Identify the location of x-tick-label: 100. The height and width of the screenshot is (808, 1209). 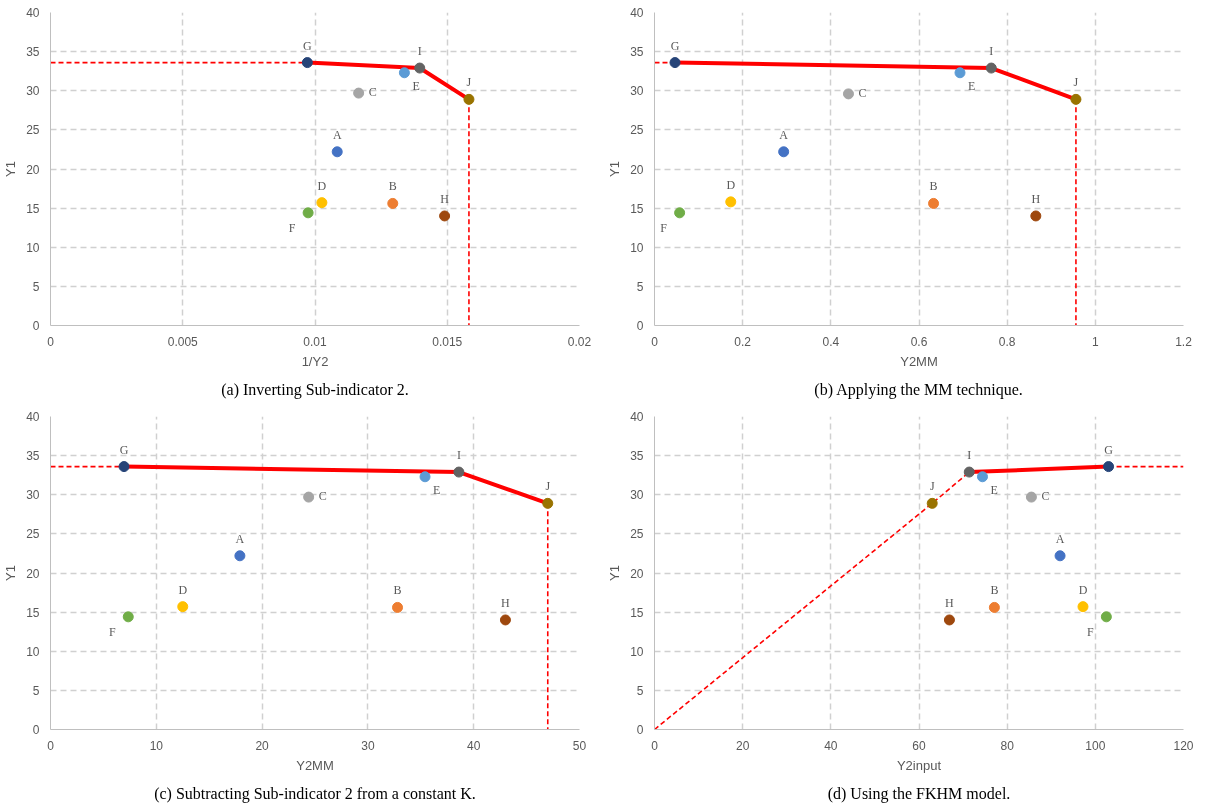
(1095, 745).